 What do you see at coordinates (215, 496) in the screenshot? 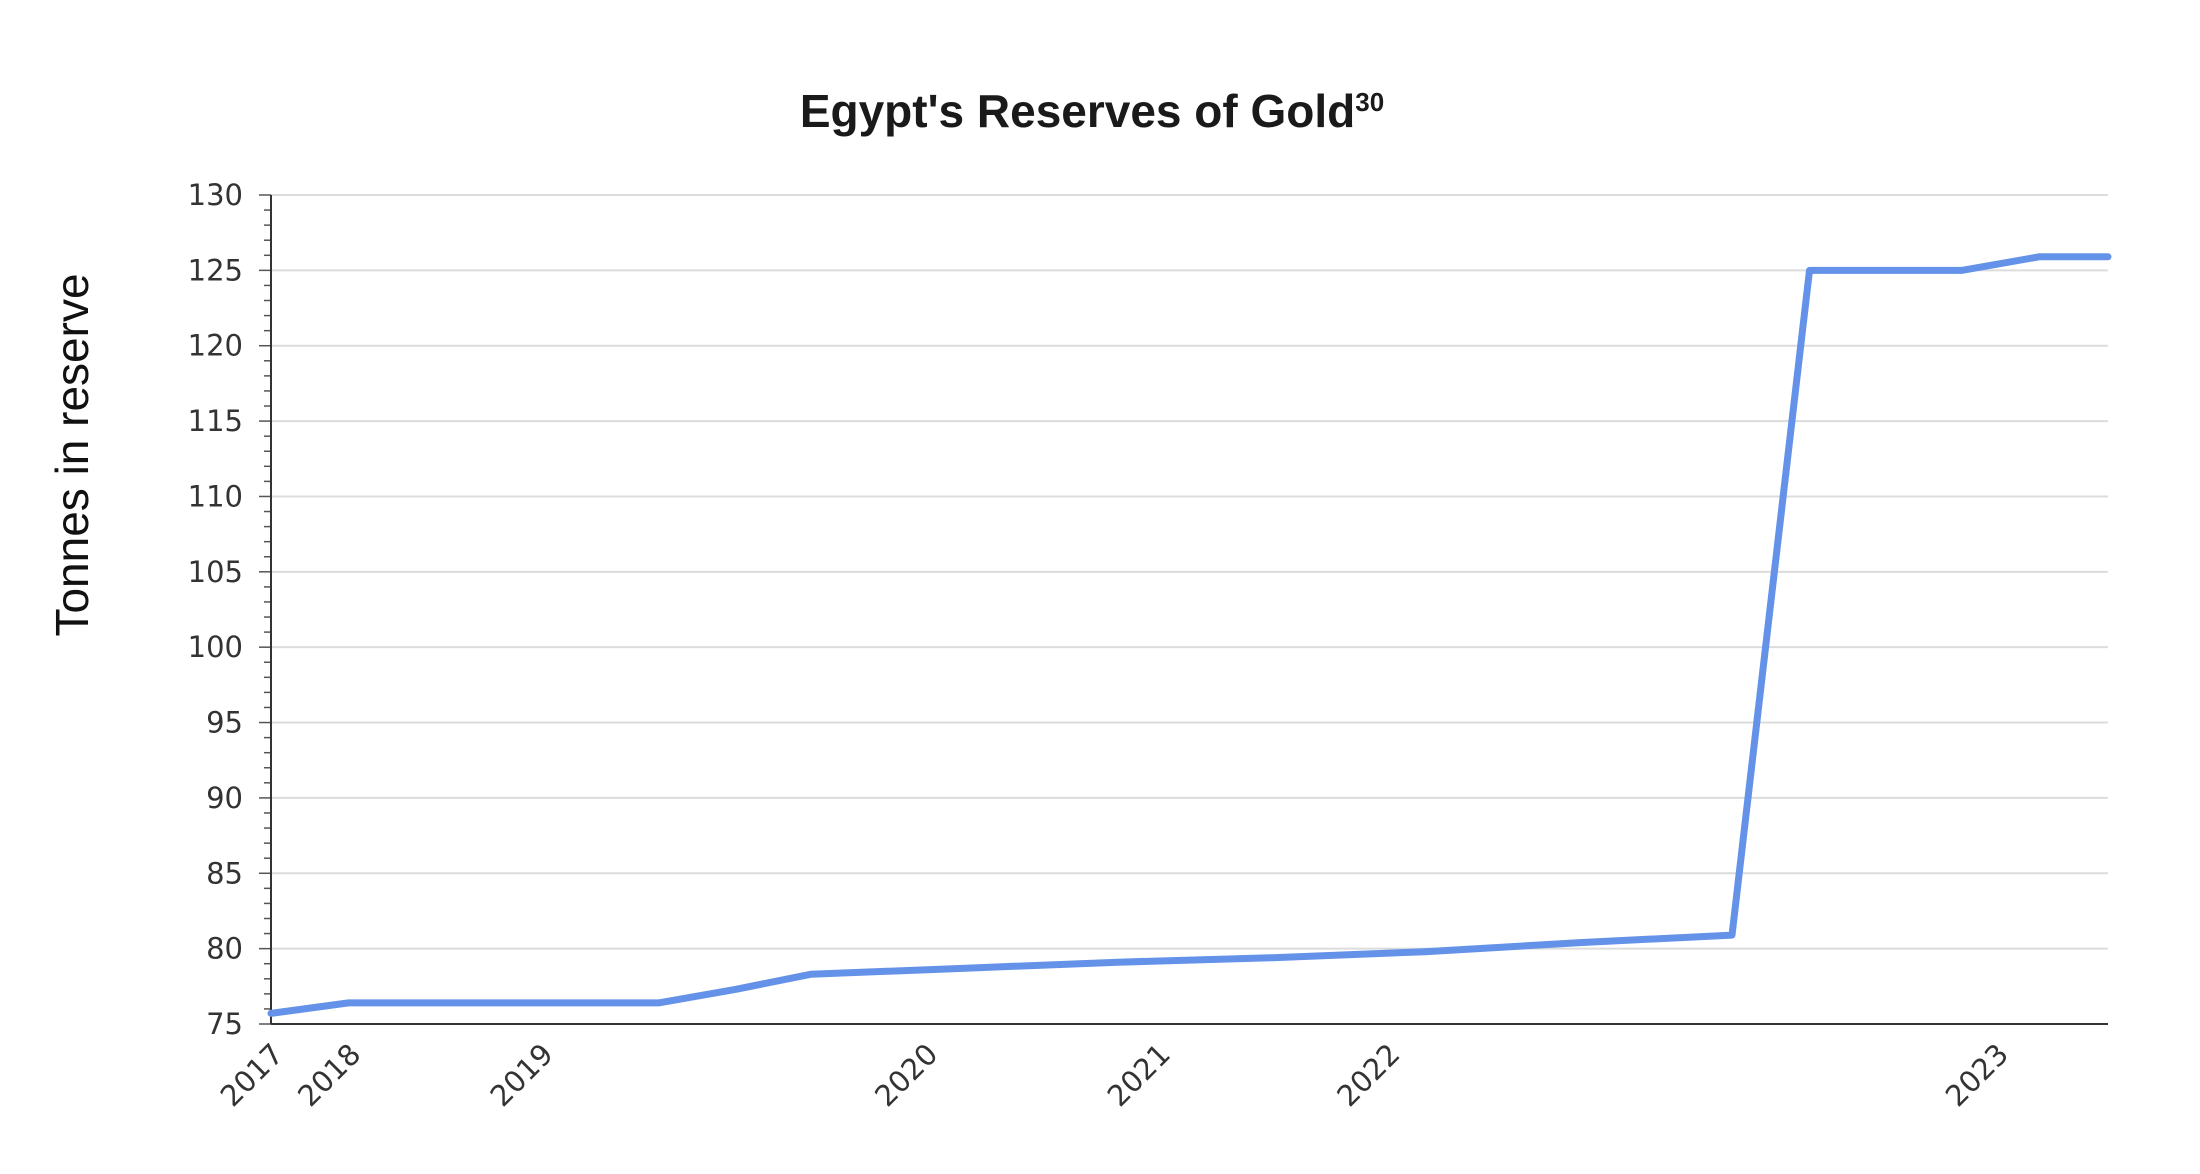
I see `y-tick-label: 110` at bounding box center [215, 496].